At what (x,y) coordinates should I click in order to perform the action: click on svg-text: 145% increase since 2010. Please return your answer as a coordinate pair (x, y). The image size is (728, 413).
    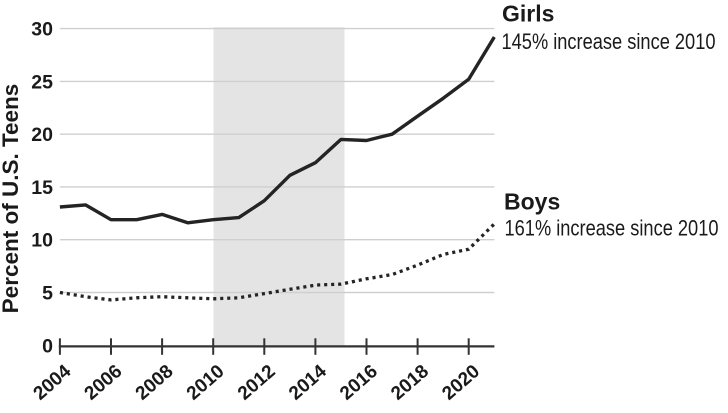
    Looking at the image, I should click on (609, 41).